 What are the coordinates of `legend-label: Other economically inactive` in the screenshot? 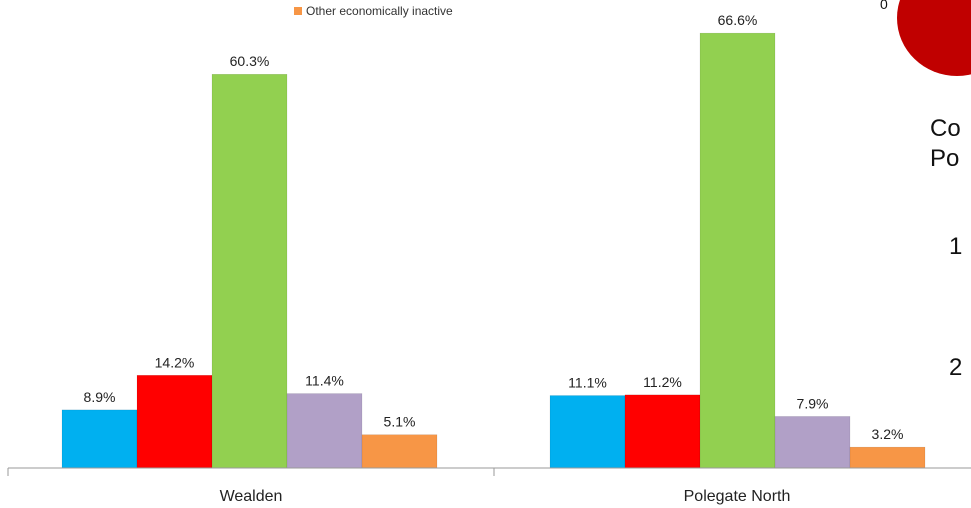 It's located at (379, 11).